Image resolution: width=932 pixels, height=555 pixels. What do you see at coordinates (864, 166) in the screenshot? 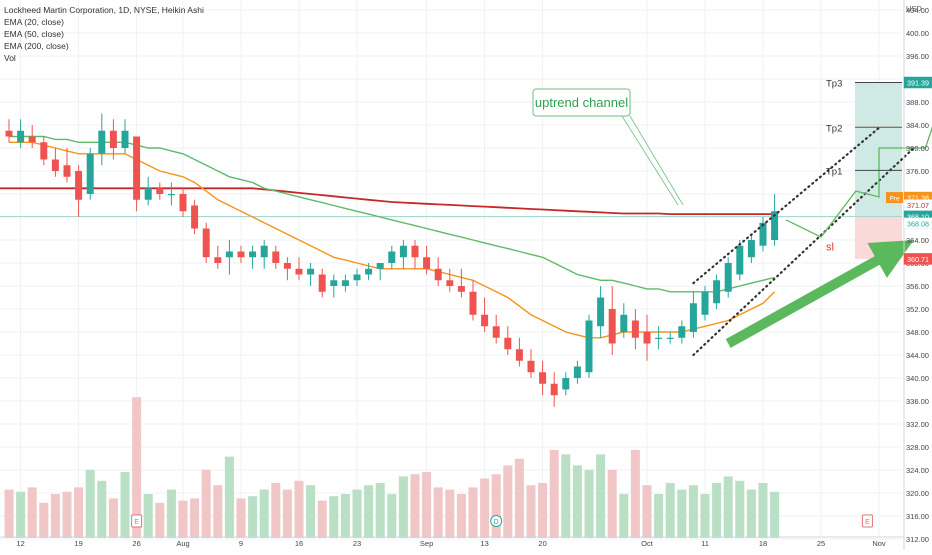
I see `level-labels: Tp3 Tp2 Tp1 sl` at bounding box center [864, 166].